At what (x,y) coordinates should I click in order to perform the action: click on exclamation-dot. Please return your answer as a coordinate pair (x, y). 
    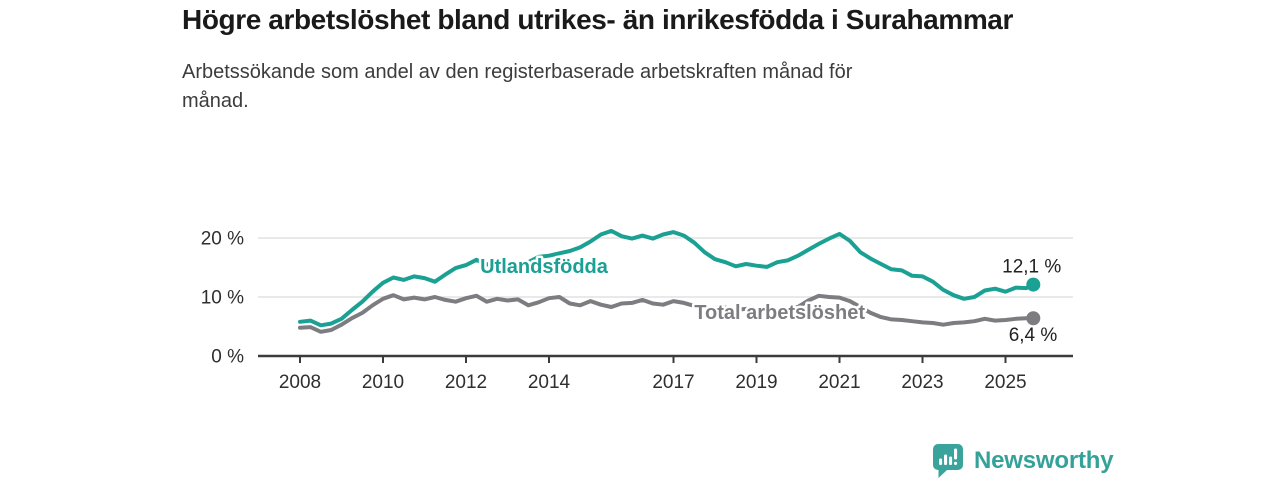
    Looking at the image, I should click on (956, 463).